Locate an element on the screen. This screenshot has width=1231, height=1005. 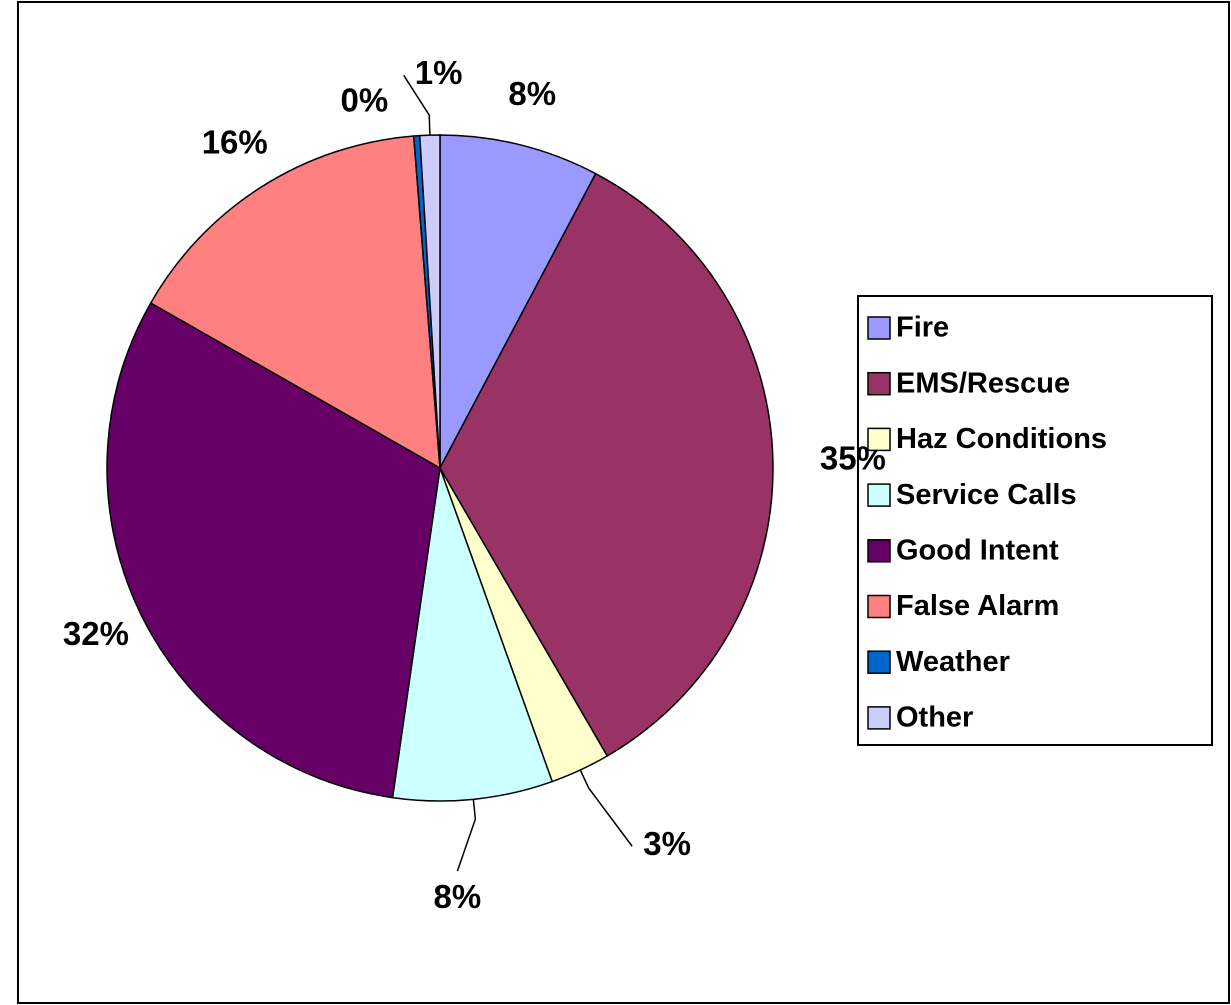
legend-label: Good Intent is located at coordinates (977, 550).